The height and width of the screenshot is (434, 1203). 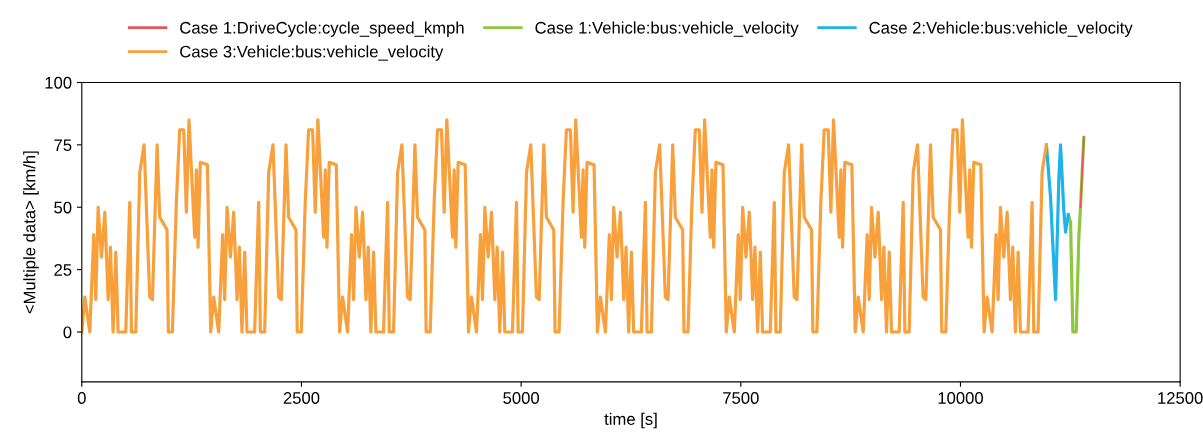 What do you see at coordinates (960, 398) in the screenshot?
I see `x-tick-label: 10000` at bounding box center [960, 398].